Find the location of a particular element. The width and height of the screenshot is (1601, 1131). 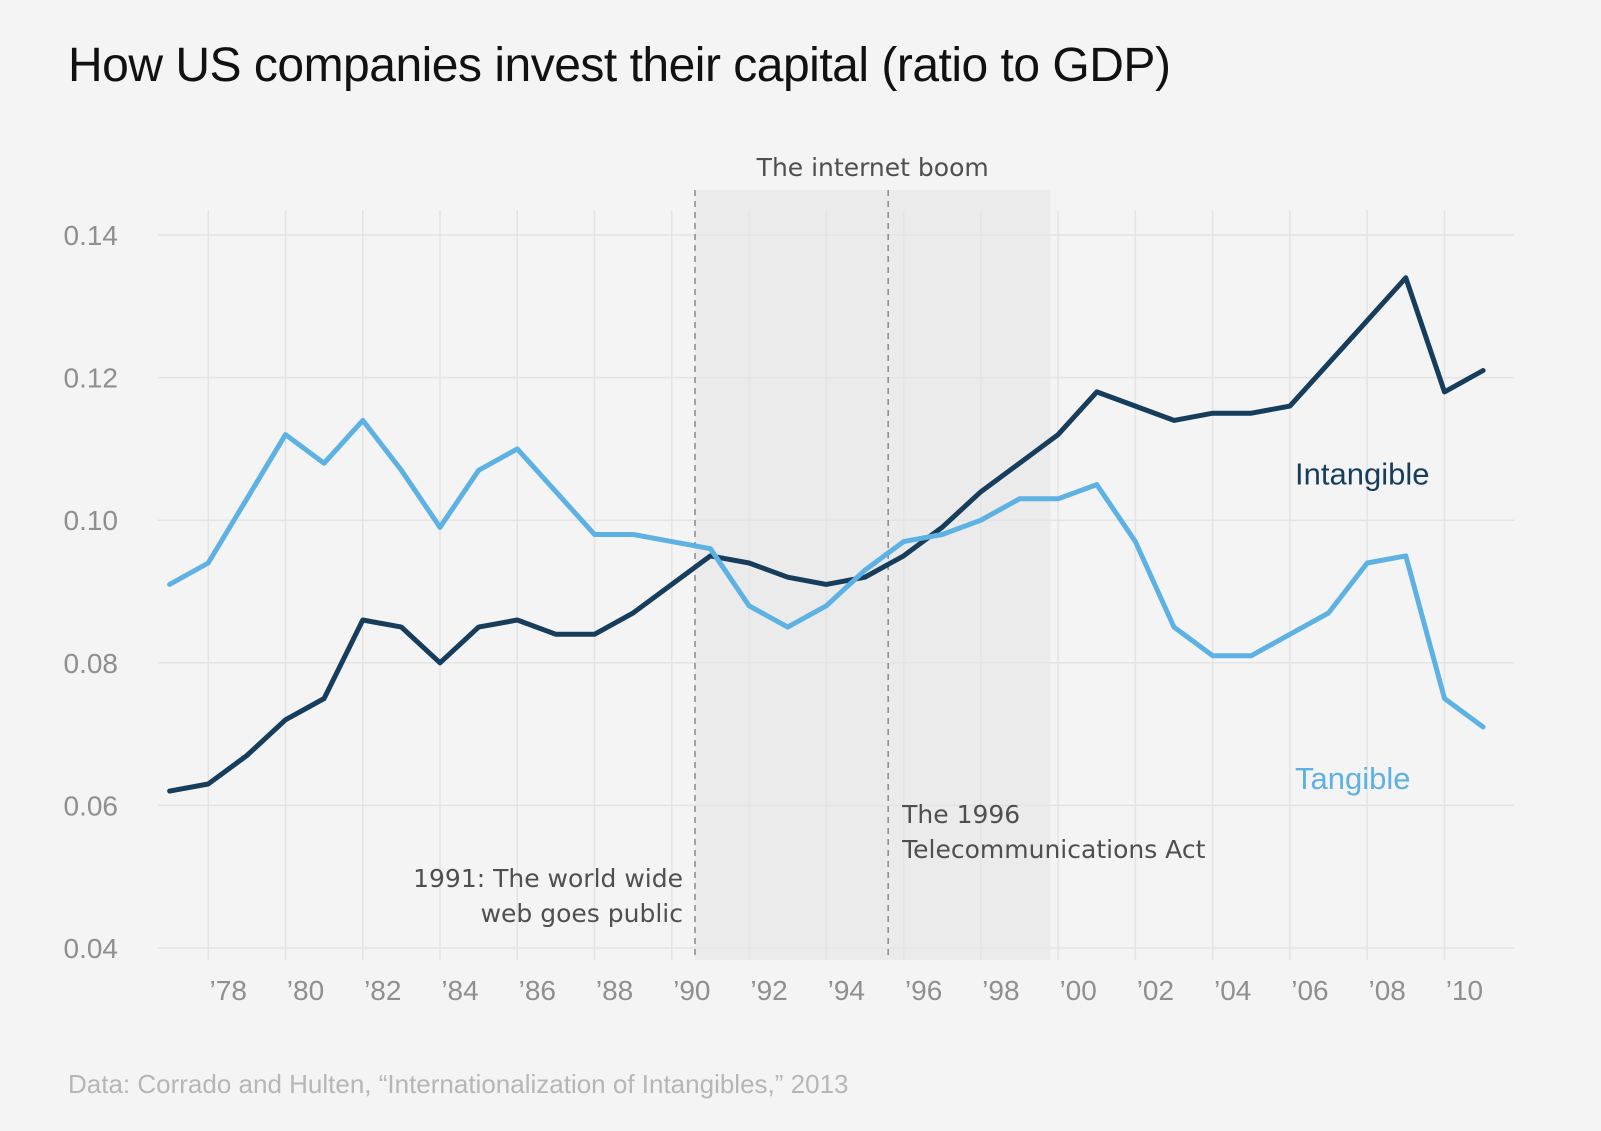

annotation-text-line: web goes public is located at coordinates (582, 913).